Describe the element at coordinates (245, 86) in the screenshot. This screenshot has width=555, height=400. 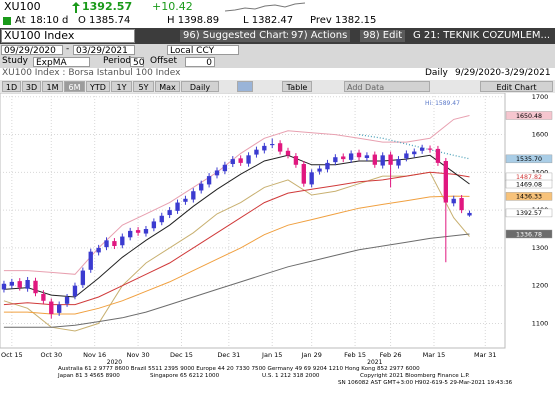
I see `chart-icon` at that location.